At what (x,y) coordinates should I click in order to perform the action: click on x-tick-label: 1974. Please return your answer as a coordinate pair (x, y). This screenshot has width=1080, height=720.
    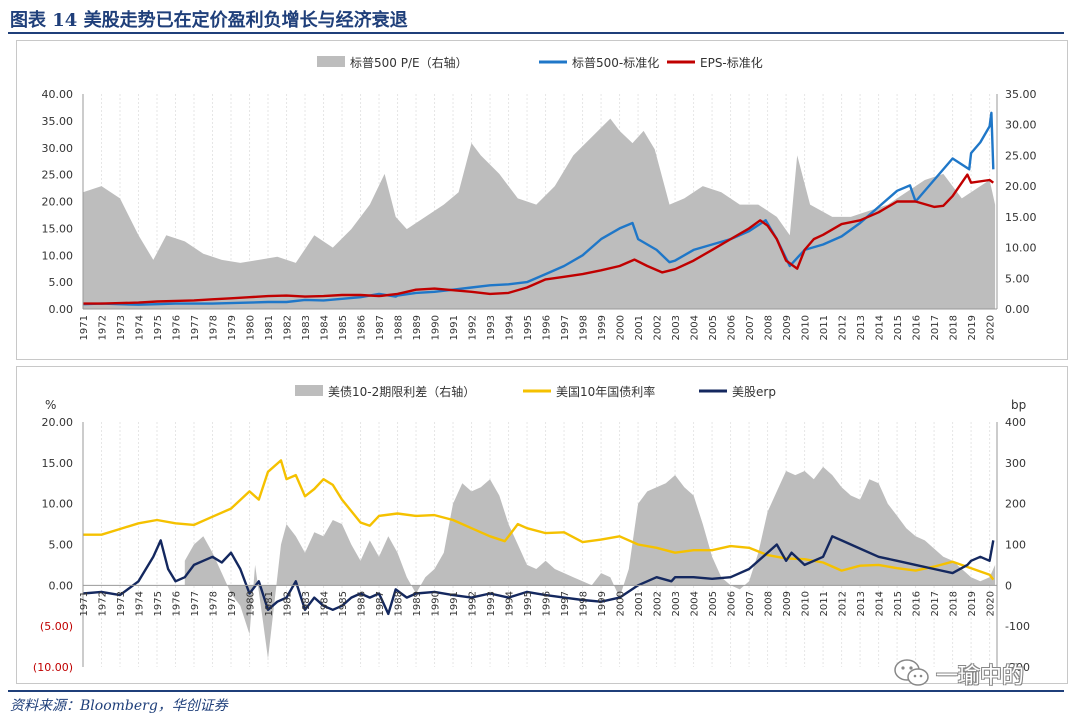
    Looking at the image, I should click on (140, 603).